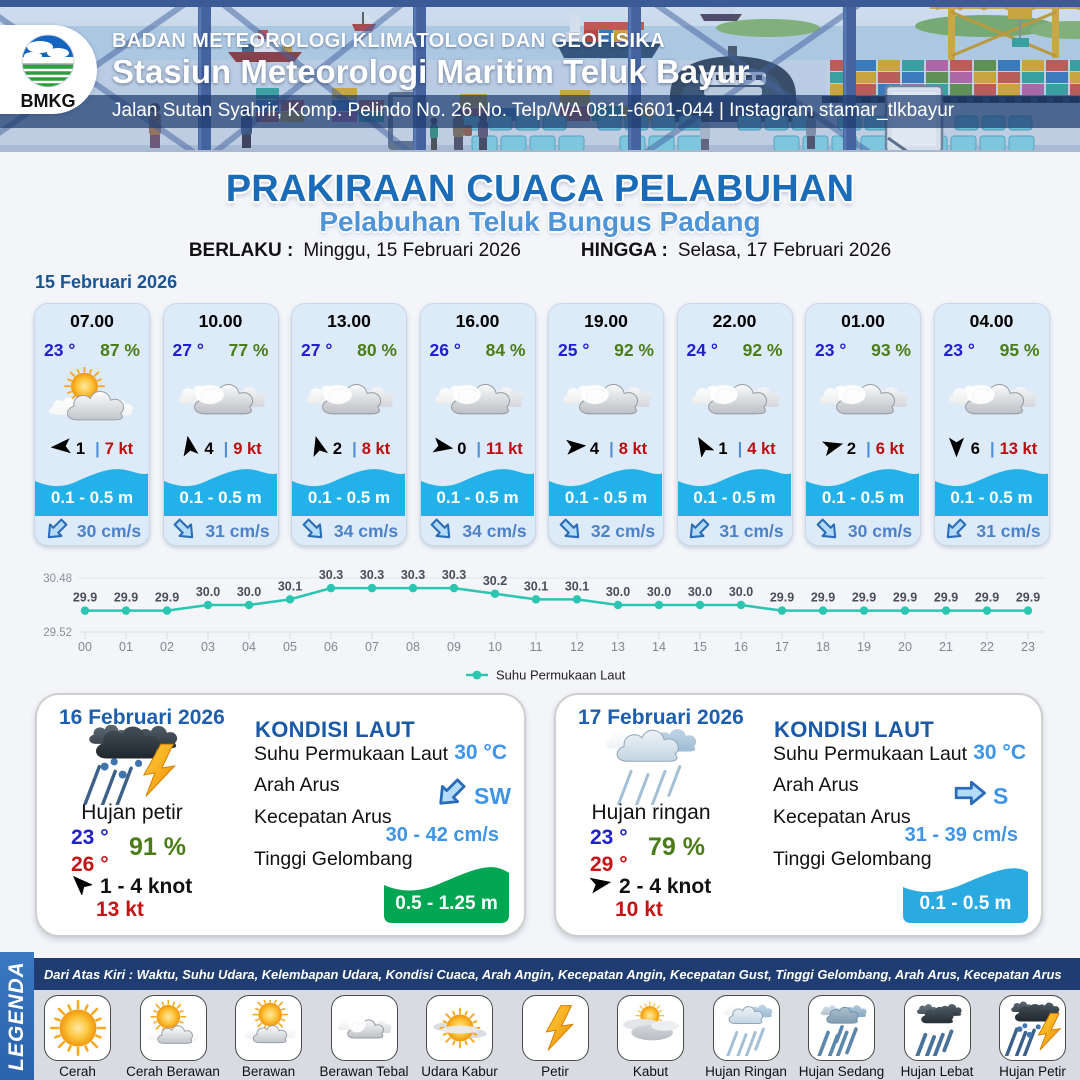  Describe the element at coordinates (905, 647) in the screenshot. I see `svg-text: 20` at that location.